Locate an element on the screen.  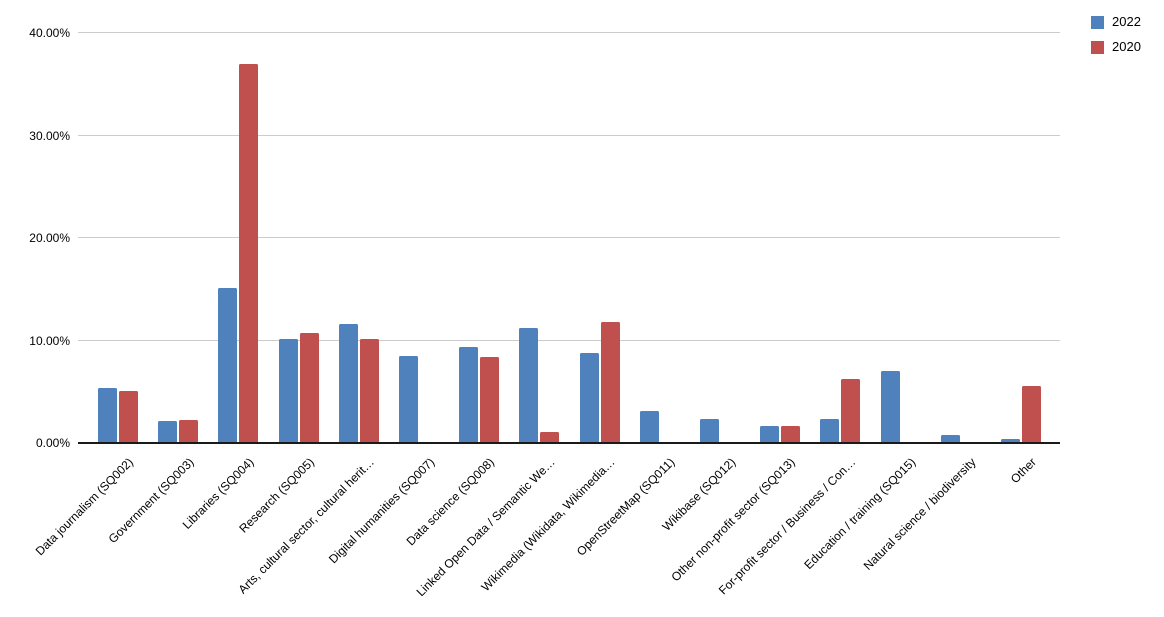
x-tick-label: OpenStreetMap (SQ011) is located at coordinates (626, 507).